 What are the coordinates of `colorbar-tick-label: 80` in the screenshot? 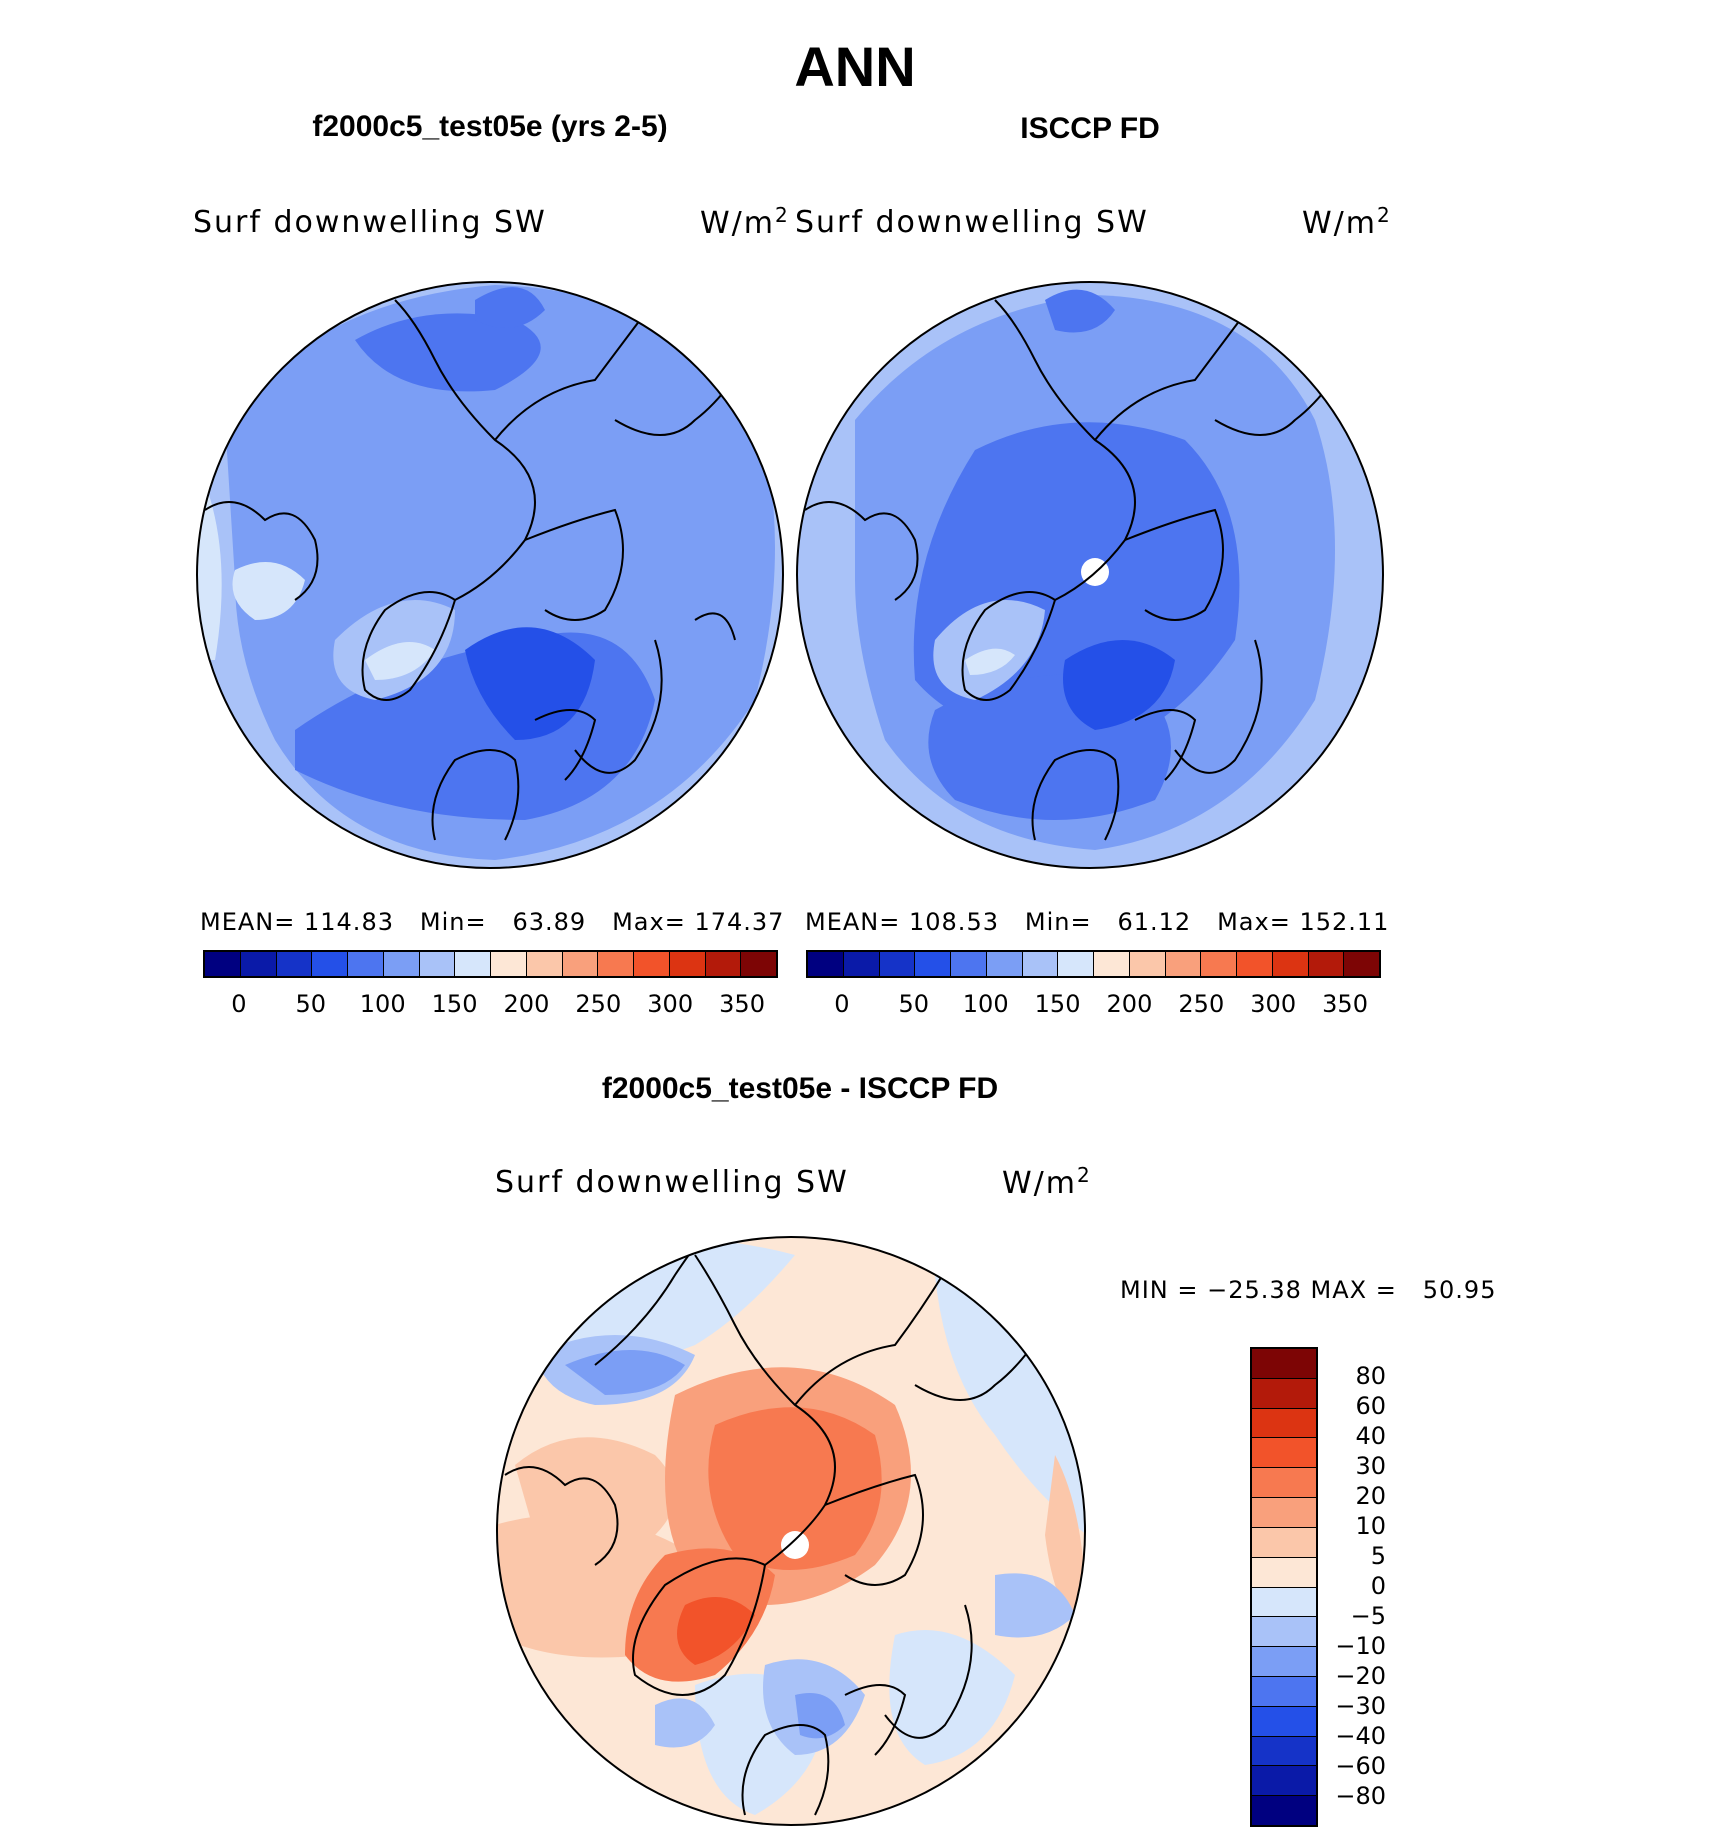 It's located at (1370, 1376).